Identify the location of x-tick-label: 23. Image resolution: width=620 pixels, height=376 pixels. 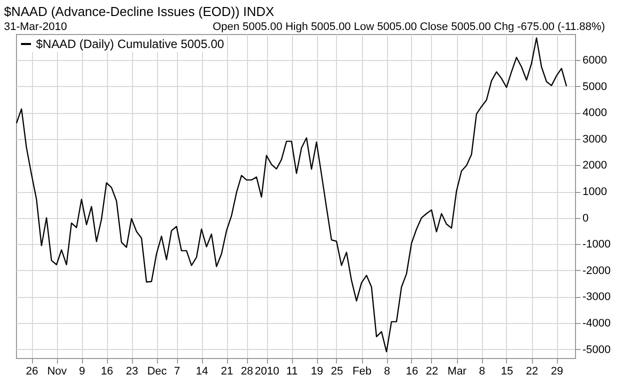
(132, 371).